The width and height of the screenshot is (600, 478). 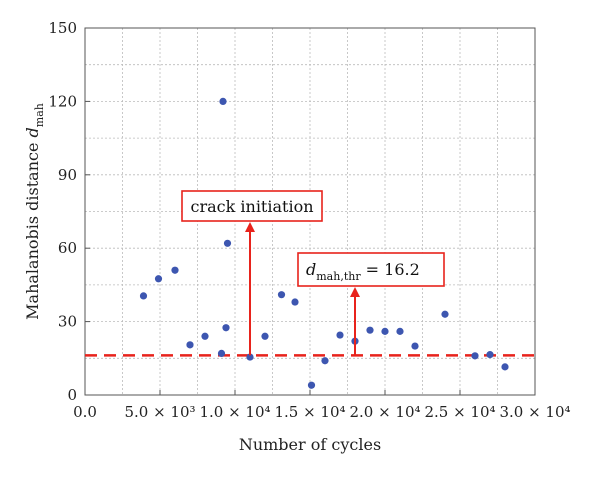 I want to click on y-tick-label: 0, so click(x=72, y=395).